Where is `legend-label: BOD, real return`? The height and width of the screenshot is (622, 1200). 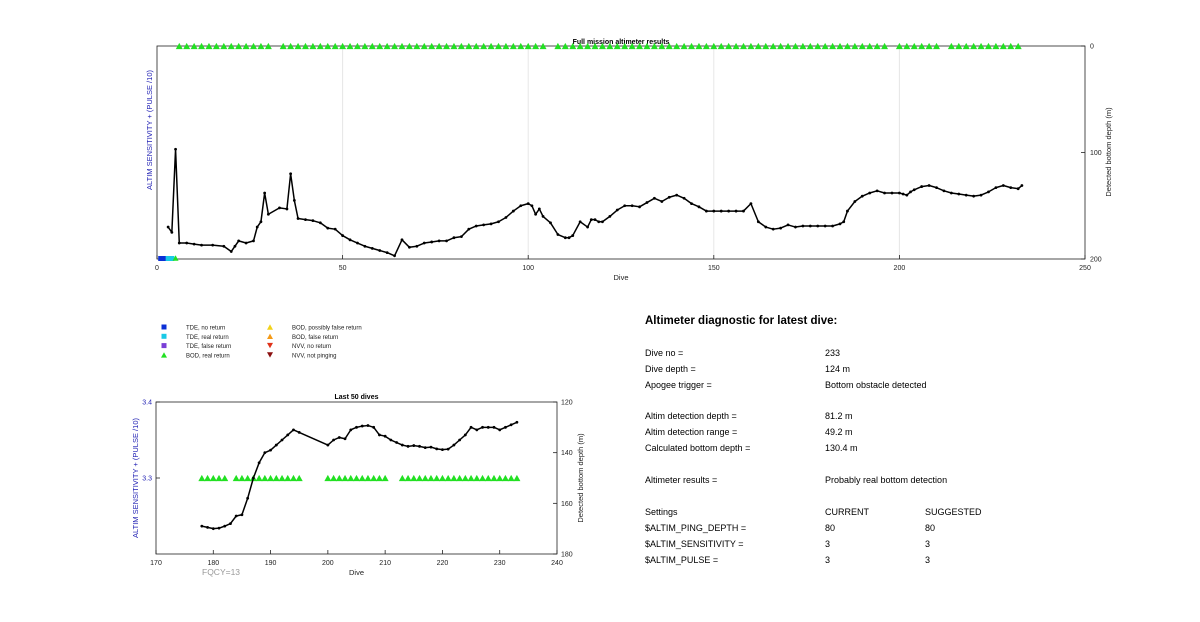
legend-label: BOD, real return is located at coordinates (208, 356).